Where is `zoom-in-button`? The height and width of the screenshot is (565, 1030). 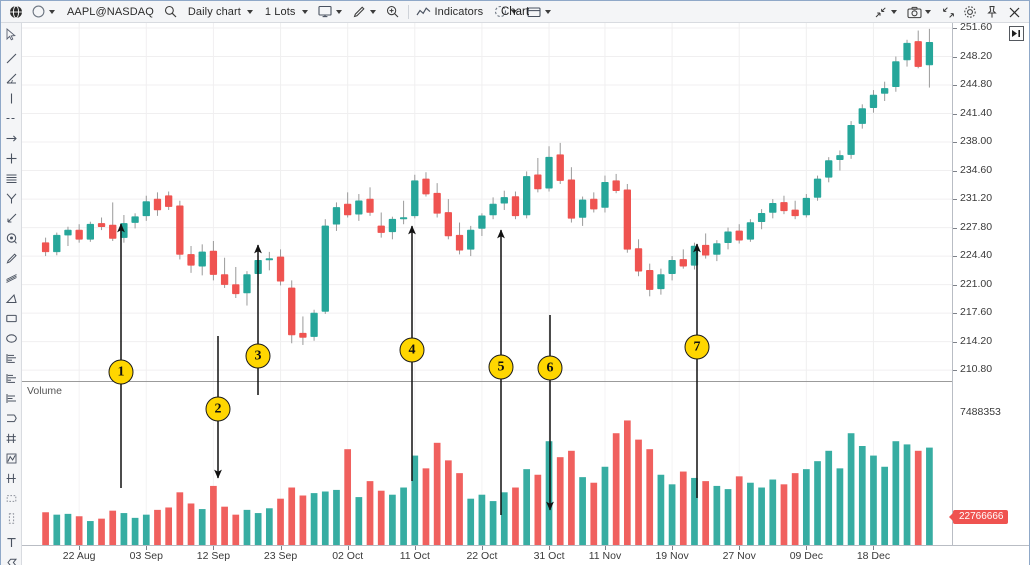
zoom-in-button is located at coordinates (393, 12).